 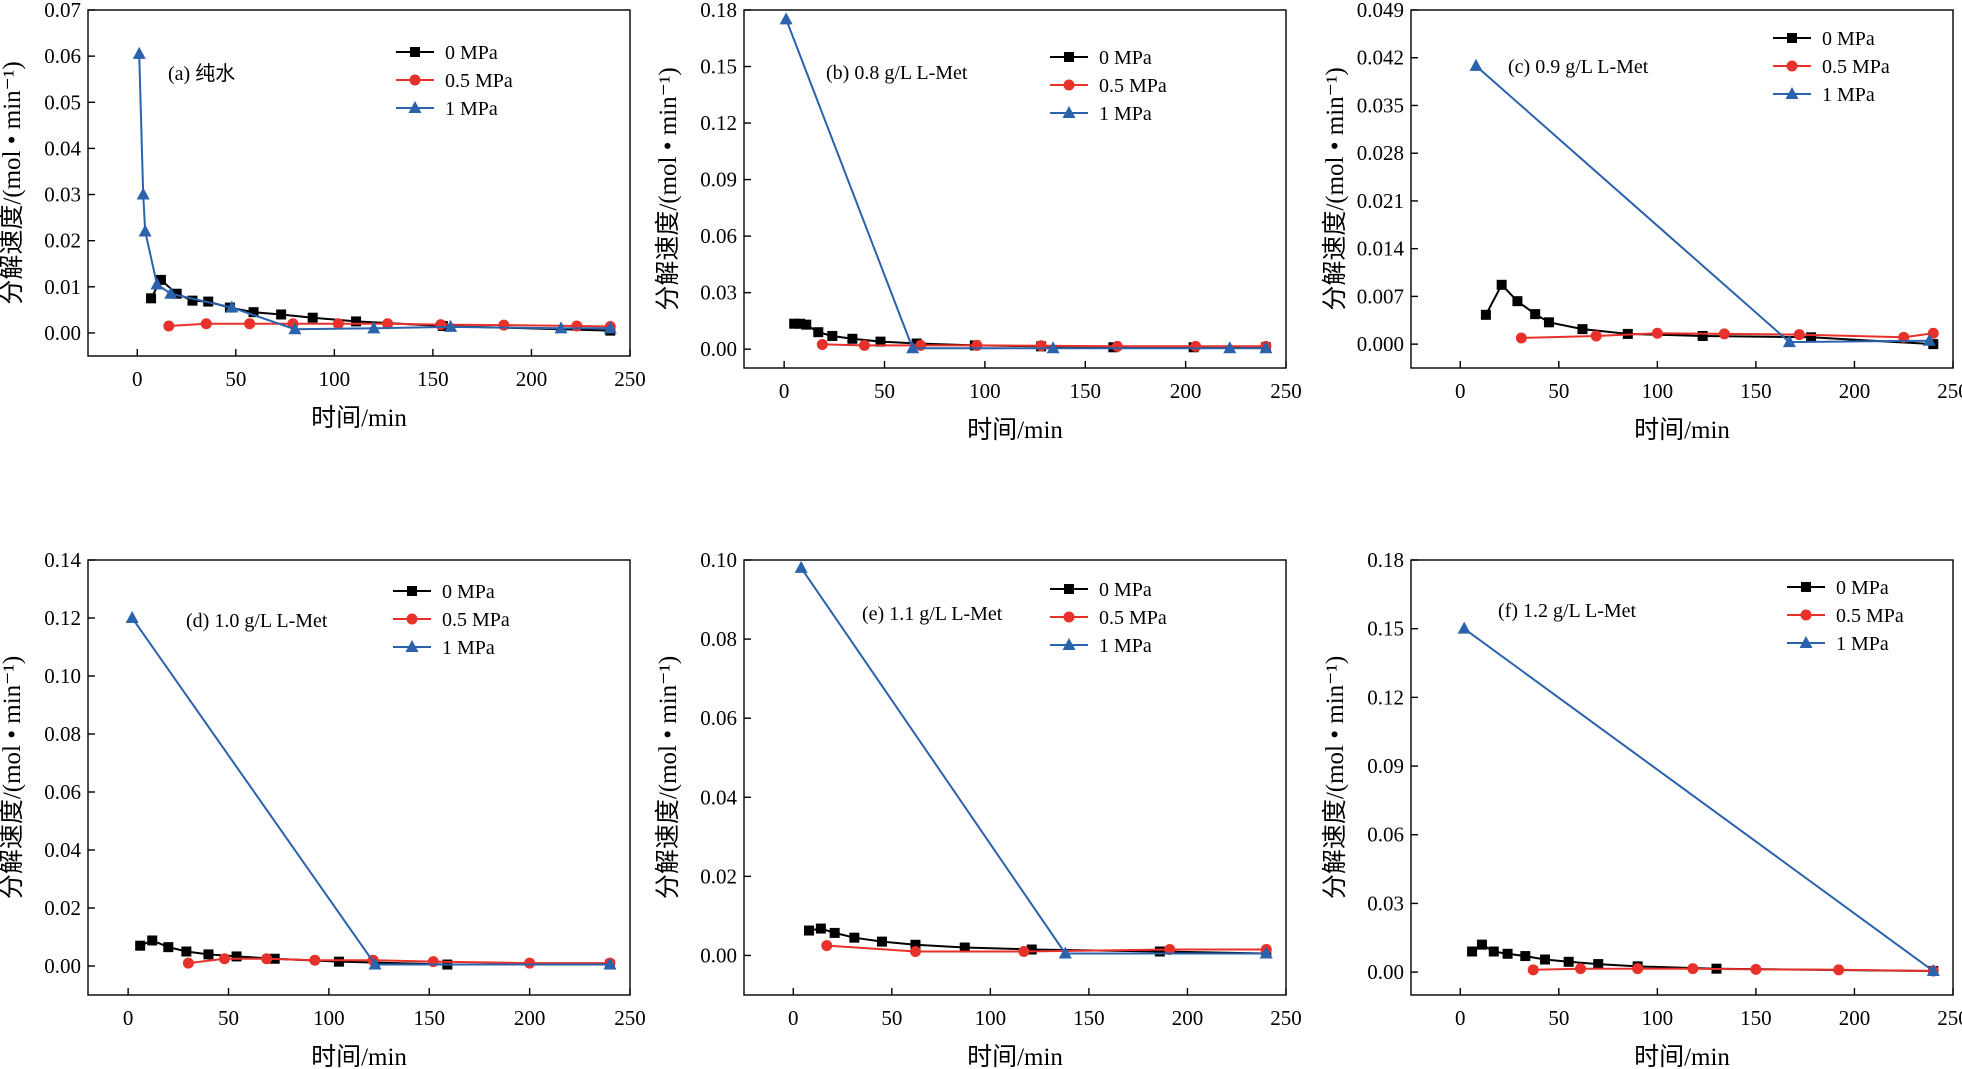 What do you see at coordinates (1949, 391) in the screenshot?
I see `x-tick-label: 250` at bounding box center [1949, 391].